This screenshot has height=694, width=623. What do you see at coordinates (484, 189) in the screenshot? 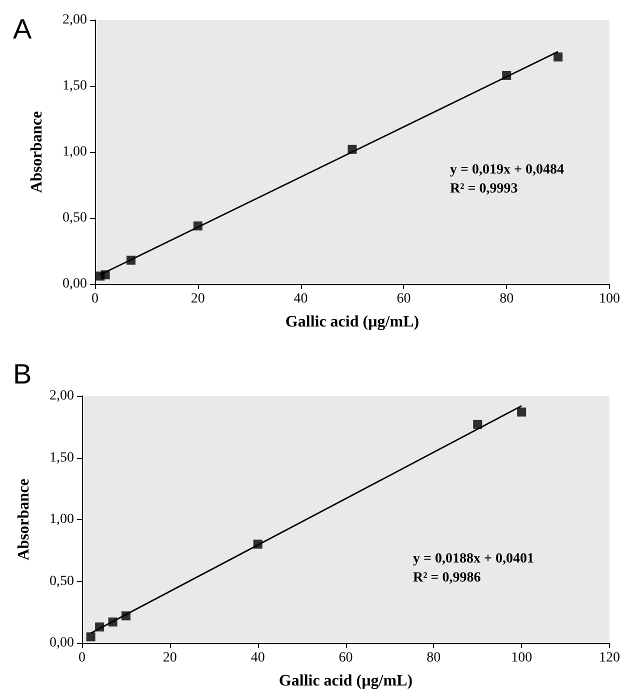
I see `annotation: R² = 0,9993` at bounding box center [484, 189].